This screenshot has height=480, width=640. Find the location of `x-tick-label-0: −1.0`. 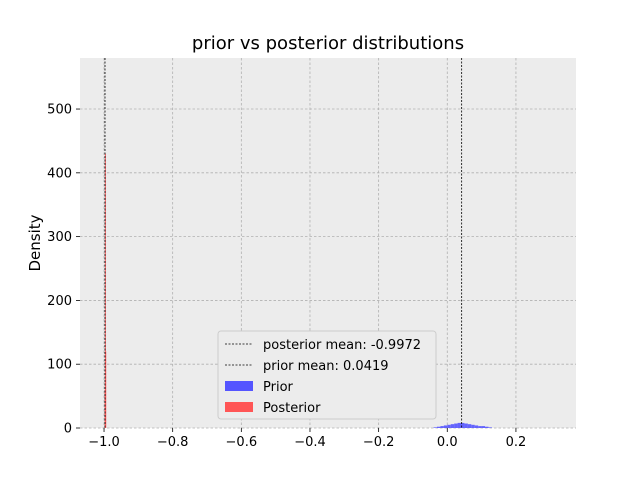

x-tick-label-0: −1.0 is located at coordinates (104, 442).